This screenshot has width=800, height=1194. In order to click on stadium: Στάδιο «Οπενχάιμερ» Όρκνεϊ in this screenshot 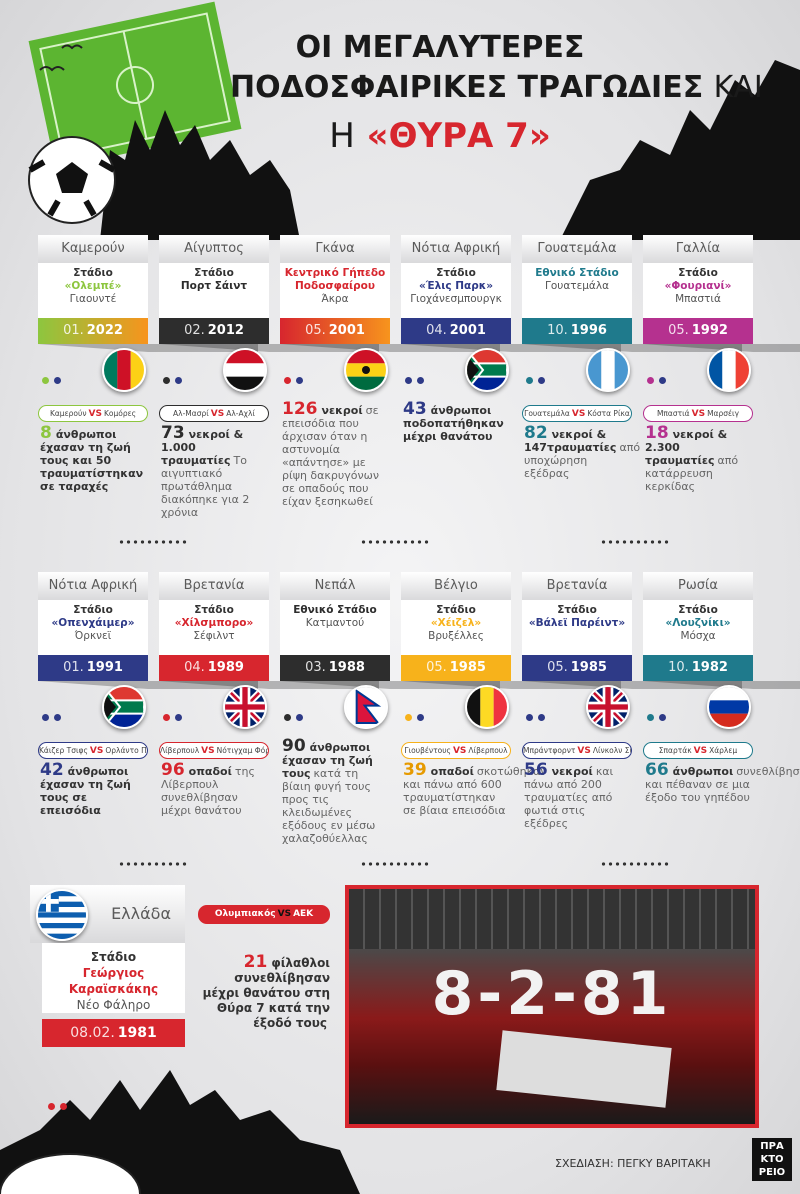, I will do `click(93, 627)`.